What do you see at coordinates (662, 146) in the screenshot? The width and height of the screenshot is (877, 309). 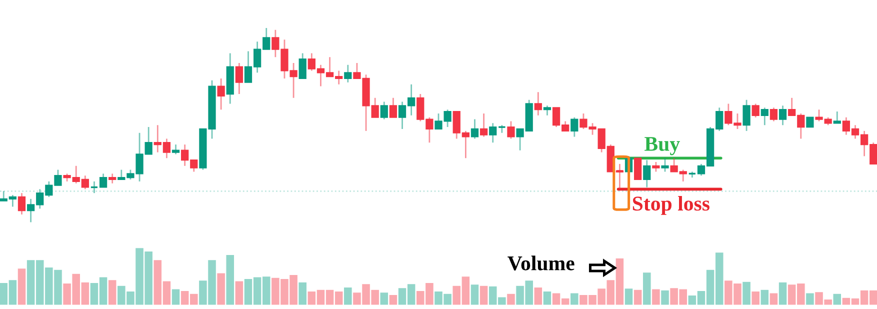 I see `ref-line-label: Buy` at bounding box center [662, 146].